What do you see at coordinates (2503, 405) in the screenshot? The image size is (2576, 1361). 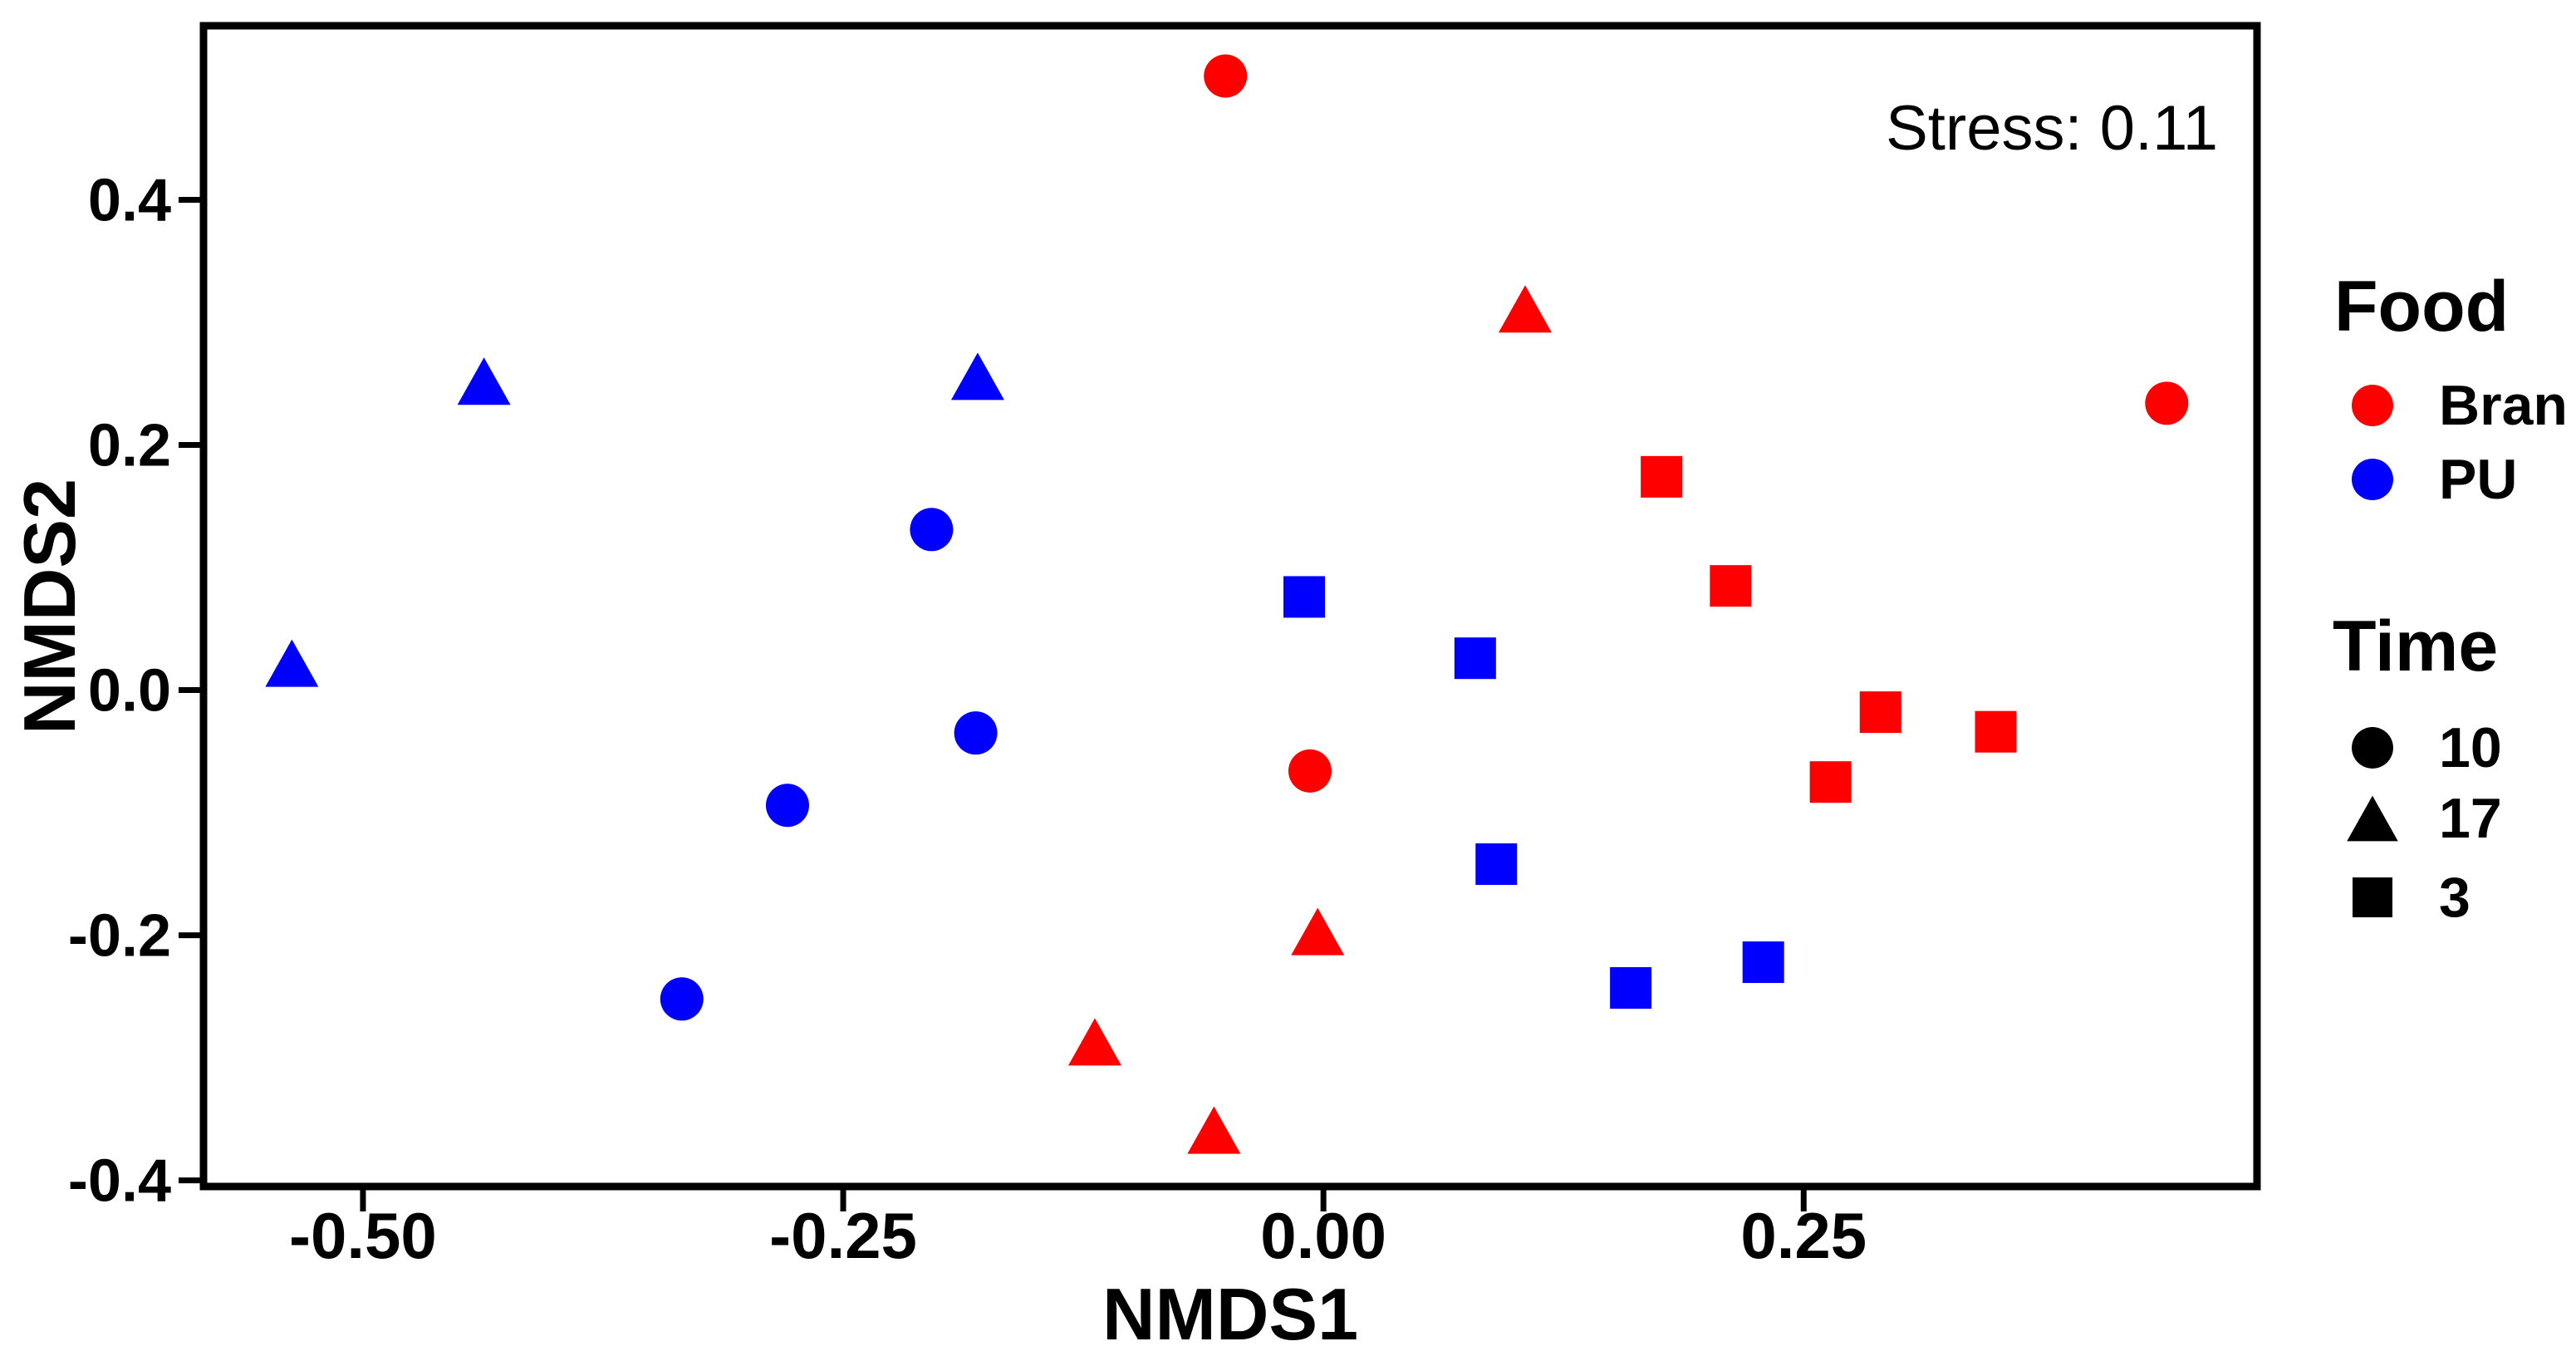 I see `legend-food-label: Bran` at bounding box center [2503, 405].